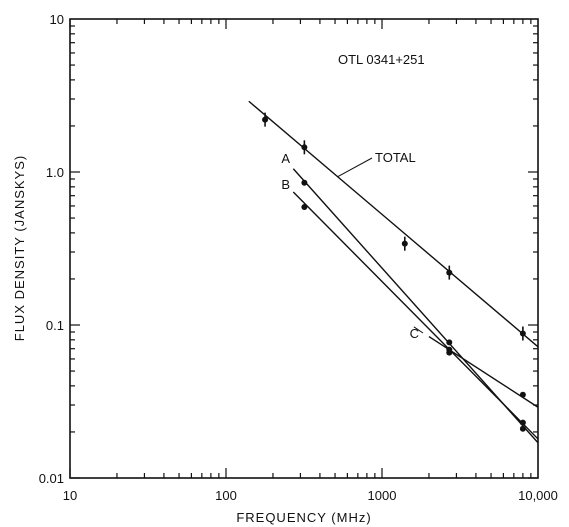 The height and width of the screenshot is (527, 569). What do you see at coordinates (395, 157) in the screenshot?
I see `series-label-total: TOTAL` at bounding box center [395, 157].